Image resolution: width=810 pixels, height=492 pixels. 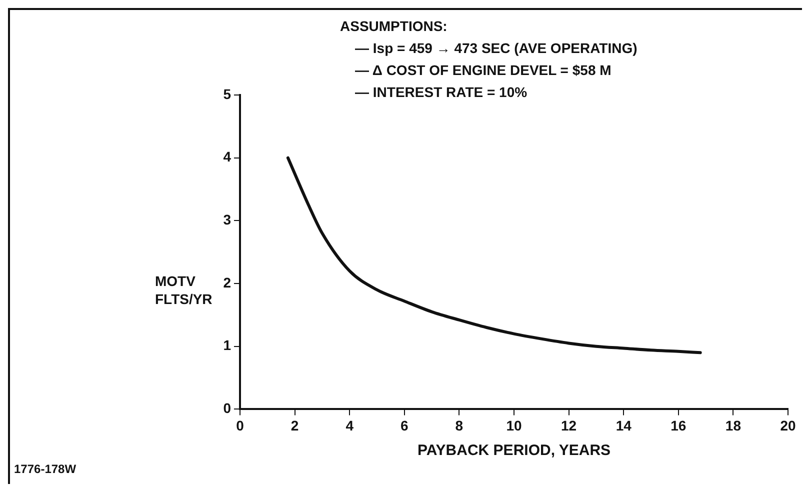 I want to click on x-tick-label: 10, so click(x=514, y=425).